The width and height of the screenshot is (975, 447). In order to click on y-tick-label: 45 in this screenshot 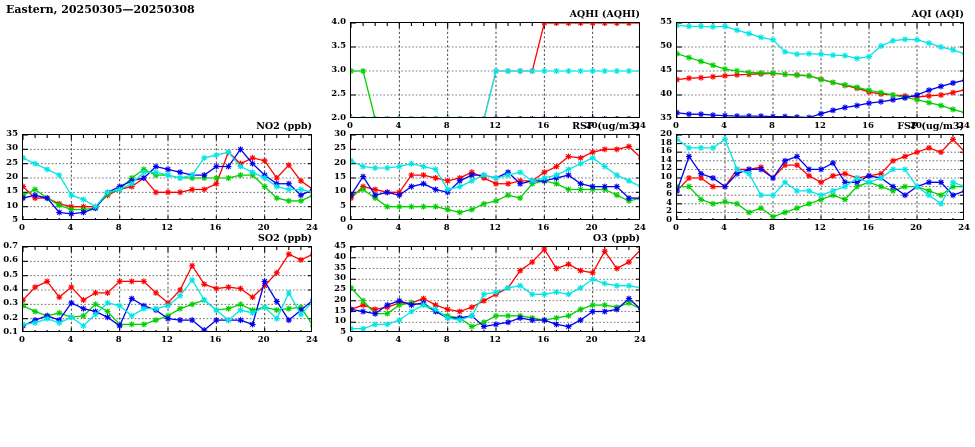, I will do `click(666, 70)`.